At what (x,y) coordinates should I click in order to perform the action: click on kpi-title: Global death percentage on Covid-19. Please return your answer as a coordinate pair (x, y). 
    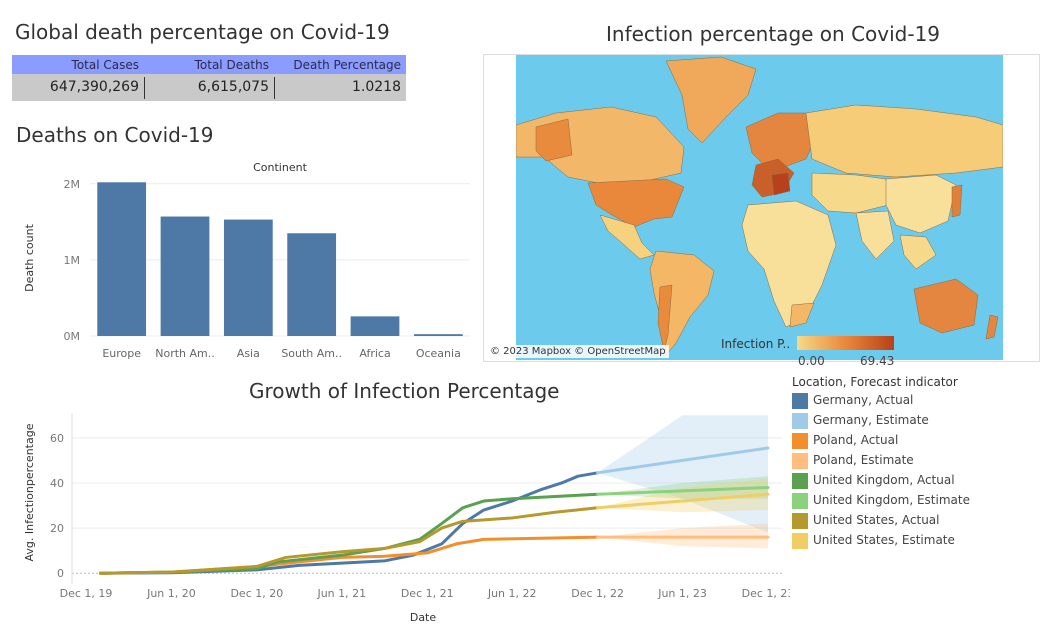
    Looking at the image, I should click on (202, 32).